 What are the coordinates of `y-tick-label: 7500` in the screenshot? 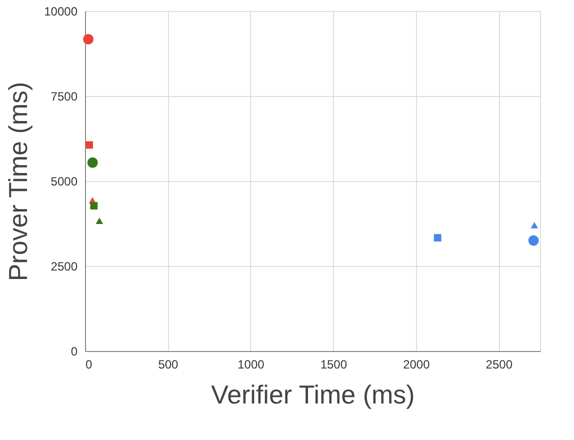 It's located at (64, 97).